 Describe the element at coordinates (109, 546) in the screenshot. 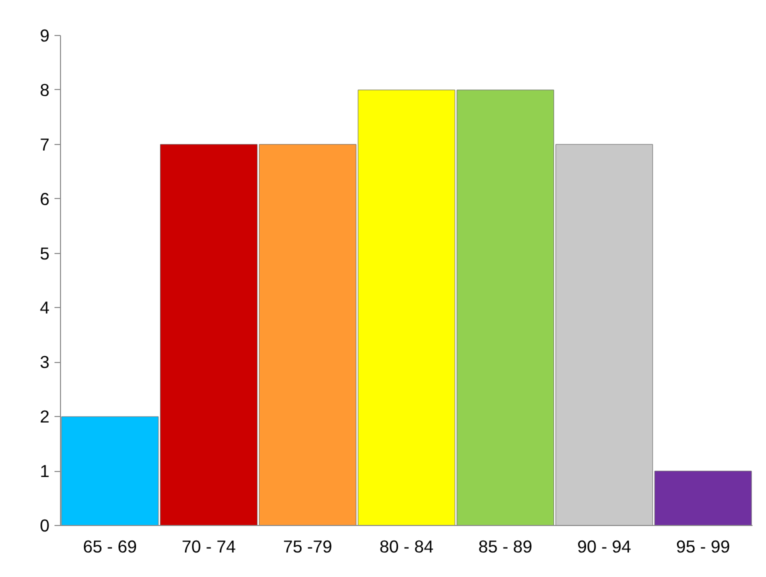

I see `x-tick-label: 65 - 69` at that location.